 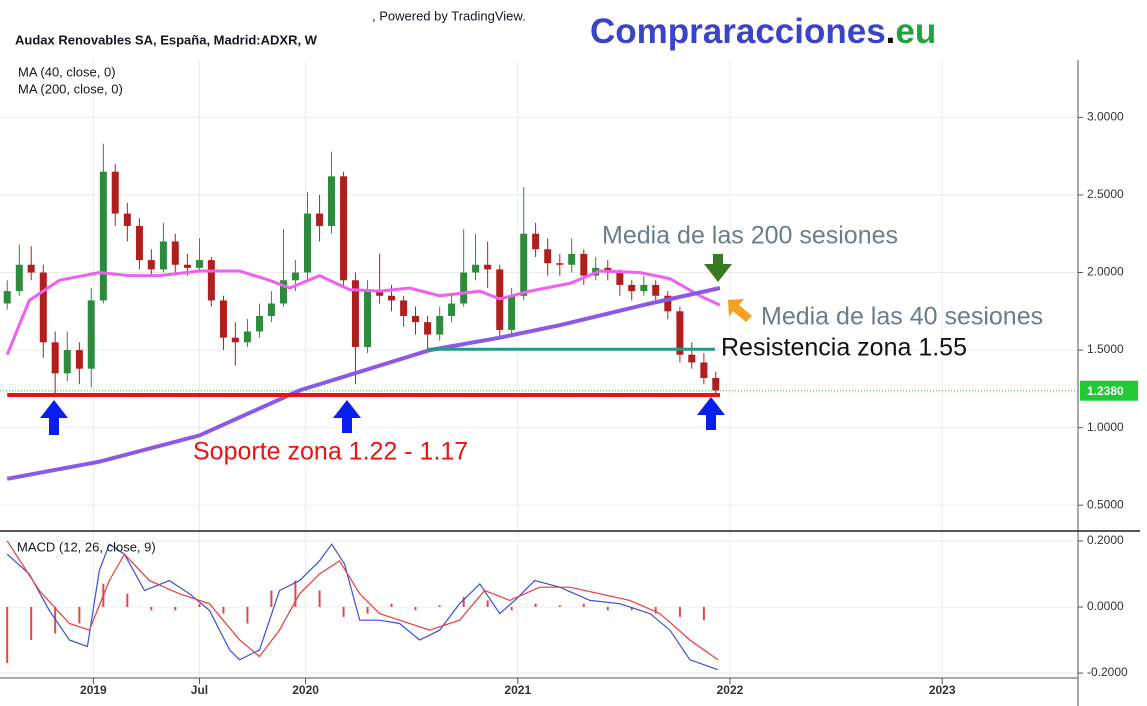 What do you see at coordinates (1105, 272) in the screenshot?
I see `y-tick-label: 2.0000` at bounding box center [1105, 272].